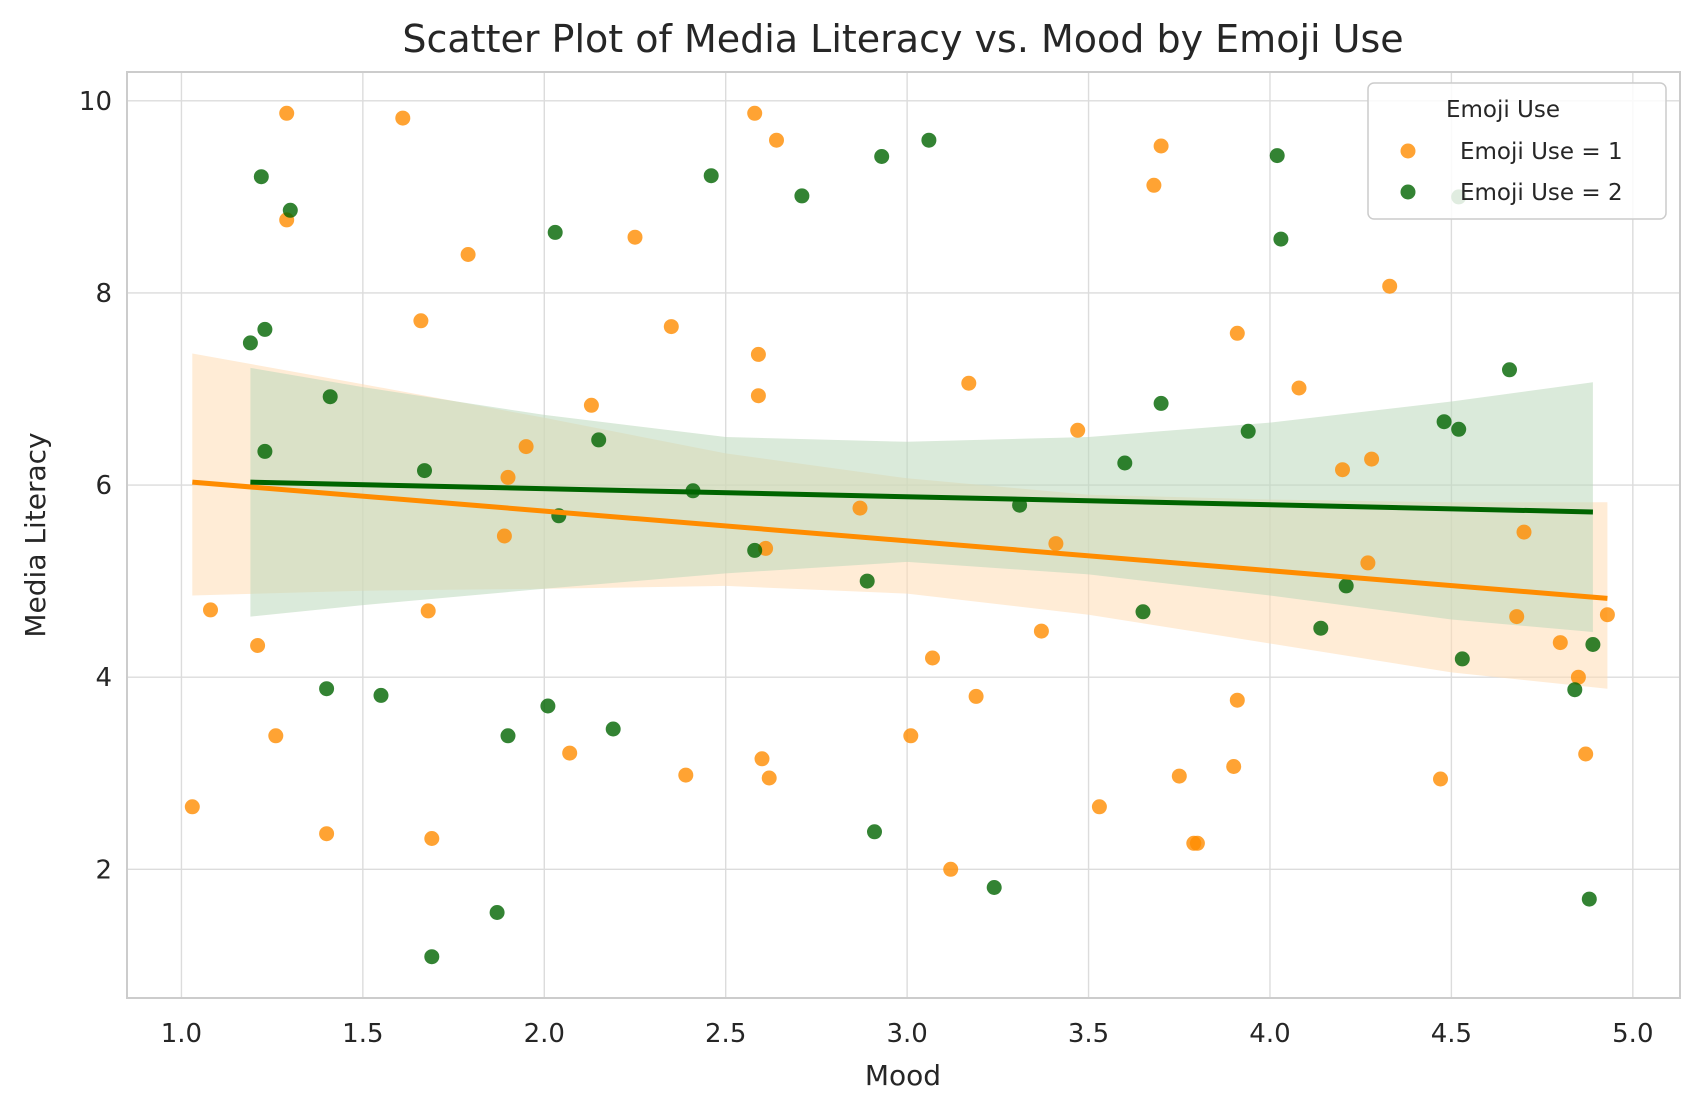 The height and width of the screenshot is (1111, 1696). I want to click on x-tick-label: 1.0, so click(181, 1034).